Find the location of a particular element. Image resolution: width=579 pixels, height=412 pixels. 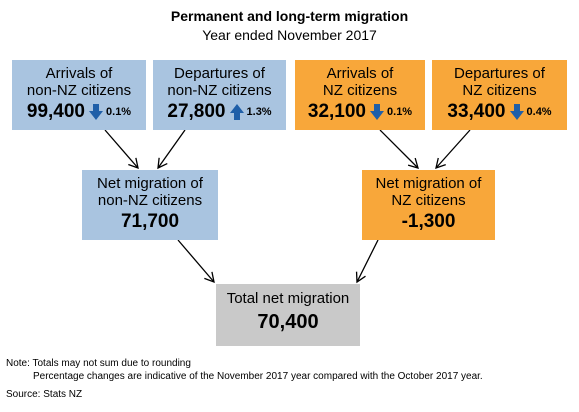

arrivals-nz-box: Arrivals of NZ citizens 32,100 0.1% is located at coordinates (360, 95).